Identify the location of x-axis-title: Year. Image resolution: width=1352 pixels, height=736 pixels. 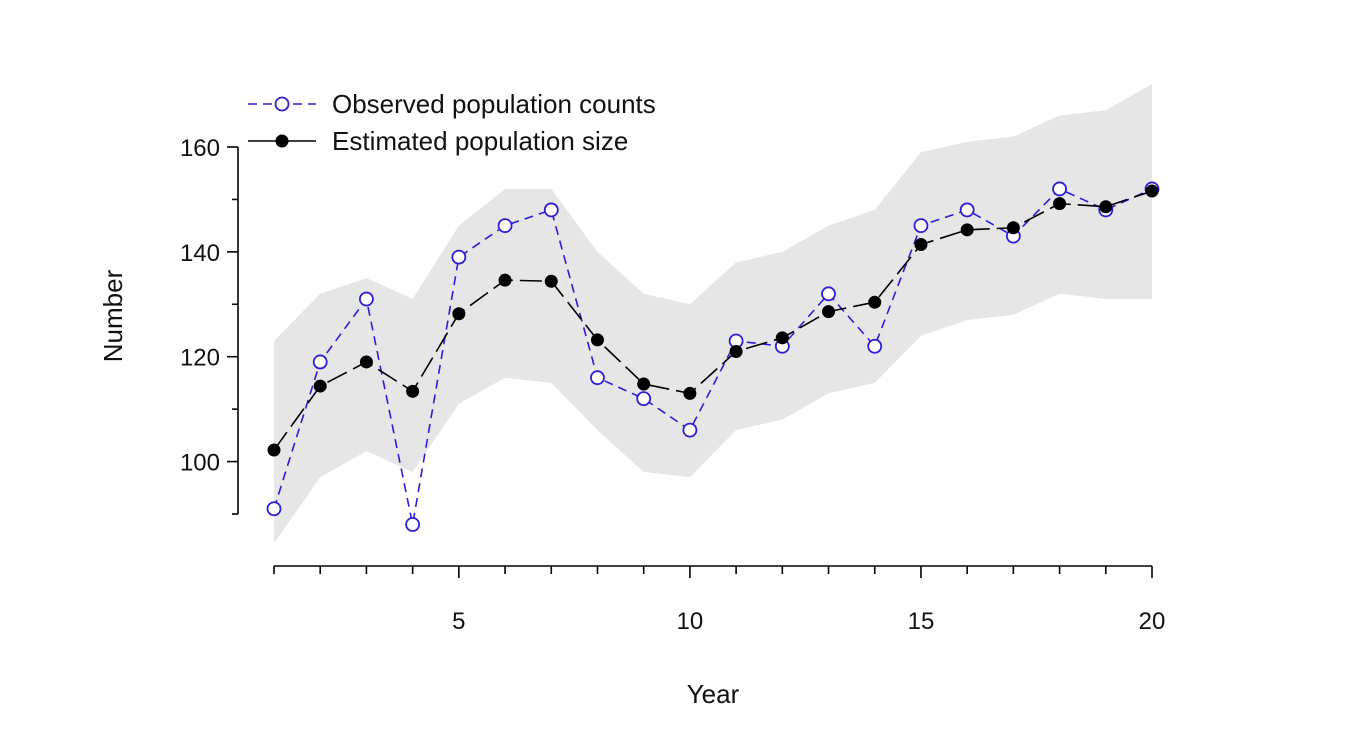
(713, 694).